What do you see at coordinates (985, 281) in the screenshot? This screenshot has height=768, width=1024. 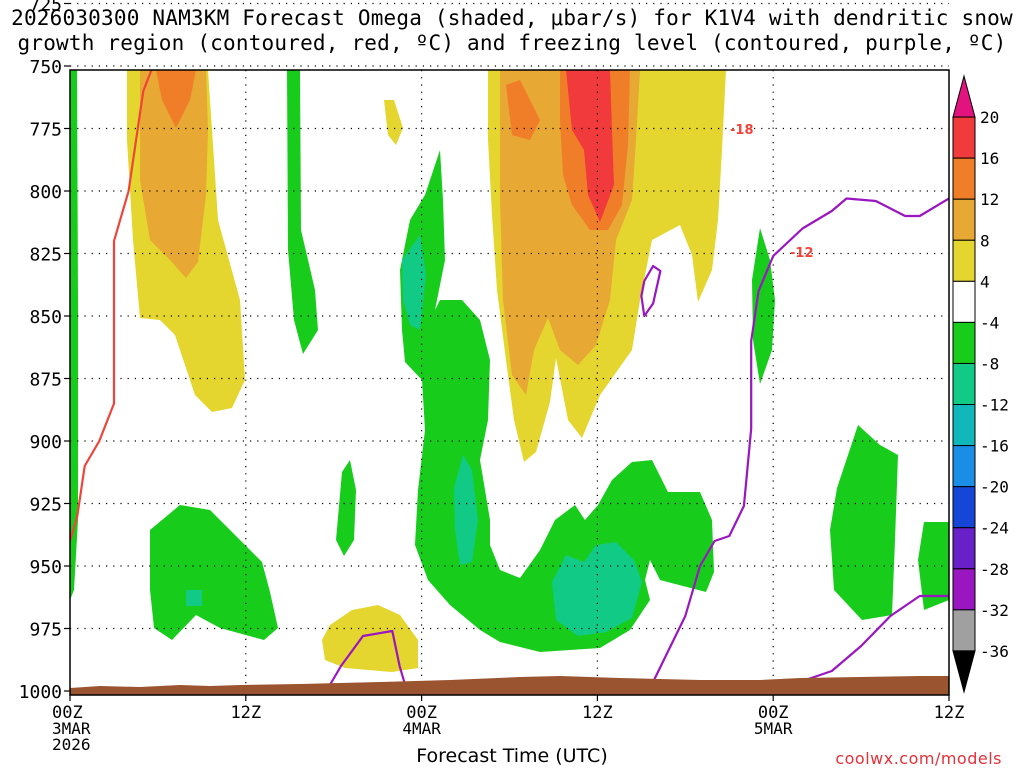 I see `colorbar-label: 4` at bounding box center [985, 281].